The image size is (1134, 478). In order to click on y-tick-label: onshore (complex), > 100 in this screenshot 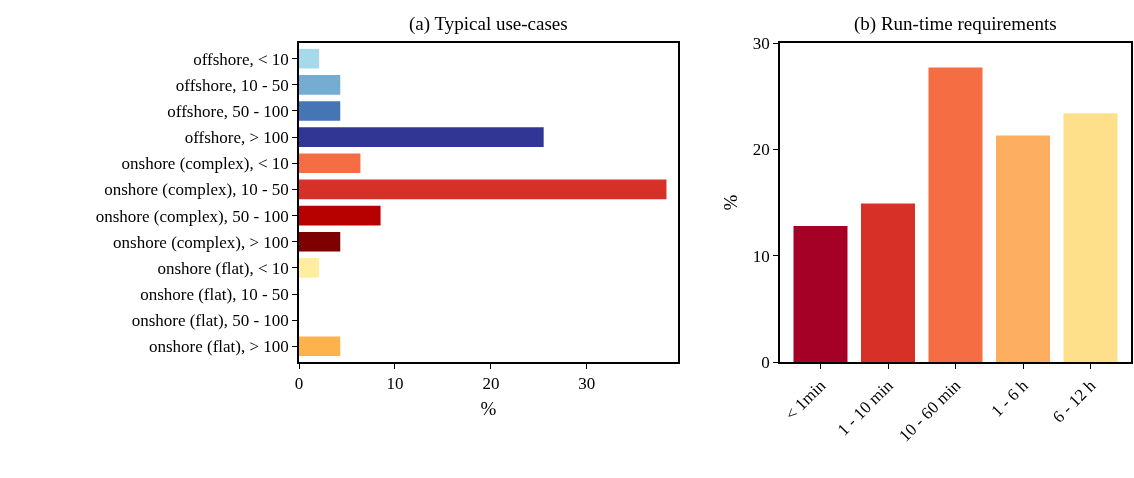, I will do `click(201, 242)`.